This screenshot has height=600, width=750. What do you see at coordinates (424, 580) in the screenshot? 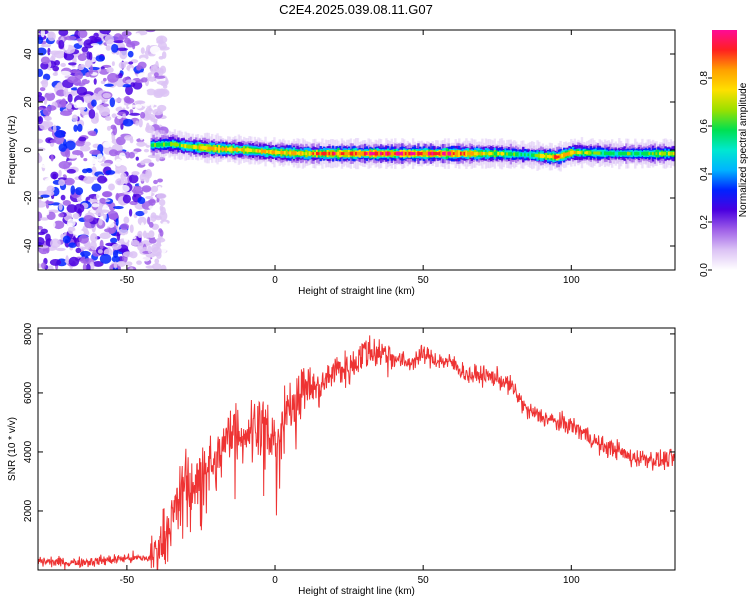
I see `x-tick-label: 50` at bounding box center [424, 580].